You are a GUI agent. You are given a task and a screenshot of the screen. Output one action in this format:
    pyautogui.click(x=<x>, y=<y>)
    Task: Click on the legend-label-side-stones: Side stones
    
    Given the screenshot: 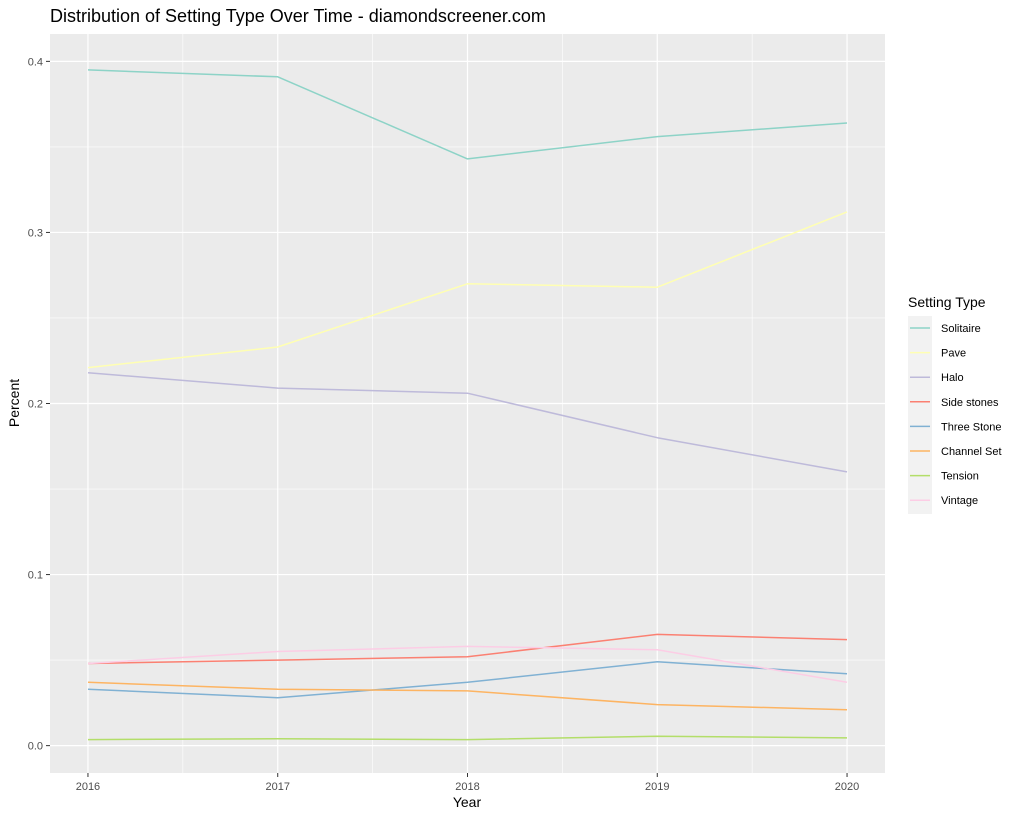 What is the action you would take?
    pyautogui.click(x=970, y=403)
    